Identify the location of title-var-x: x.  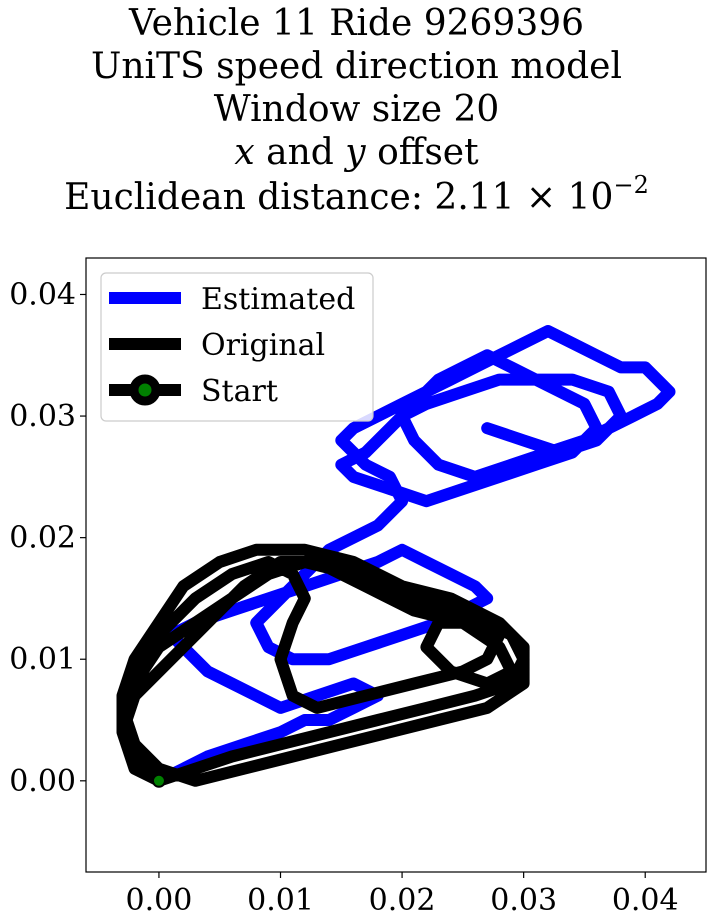
(244, 152).